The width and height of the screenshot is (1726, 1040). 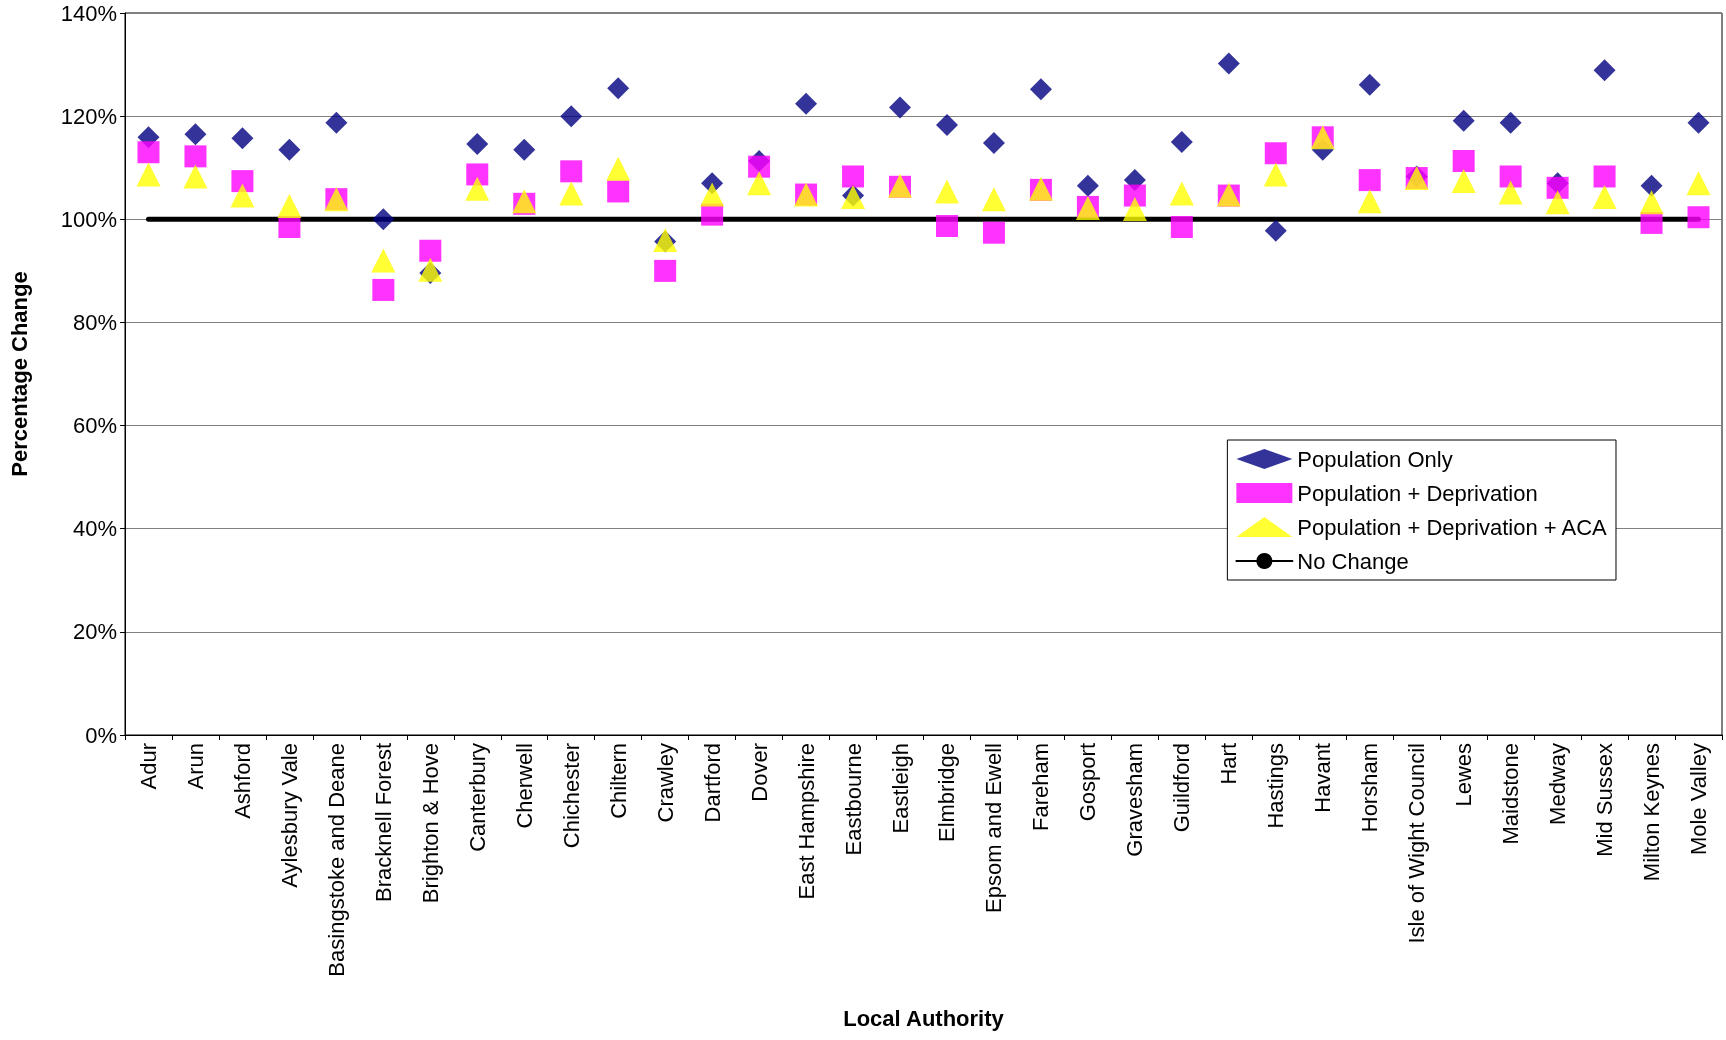 I want to click on x-tick-label: Mole Valley, so click(x=1699, y=799).